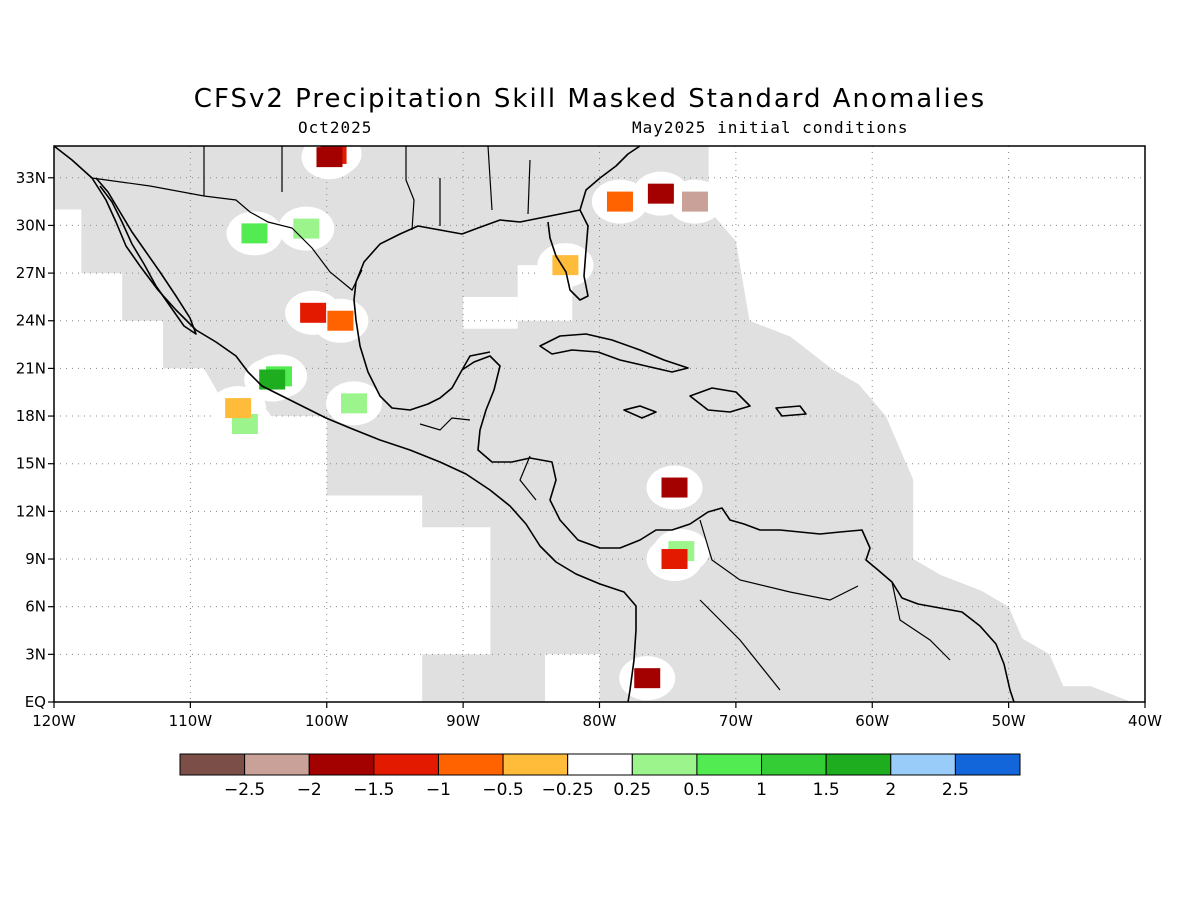  Describe the element at coordinates (31, 321) in the screenshot. I see `y-tick-label: 24N` at that location.